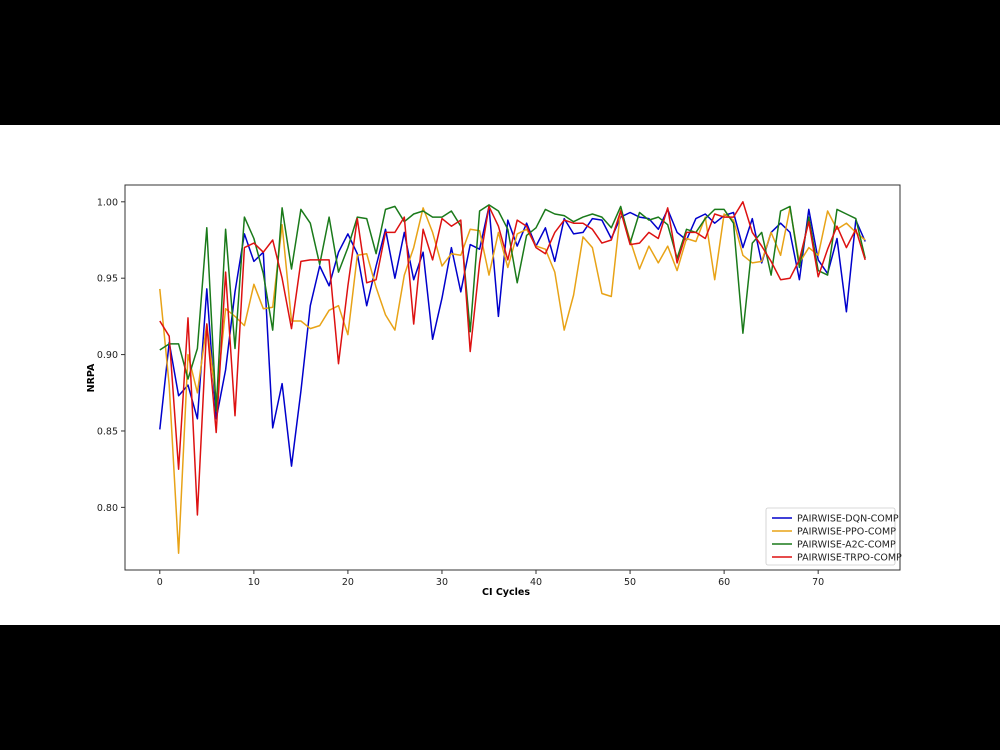  Describe the element at coordinates (506, 592) in the screenshot. I see `x-axis-label: CI Cycles` at that location.